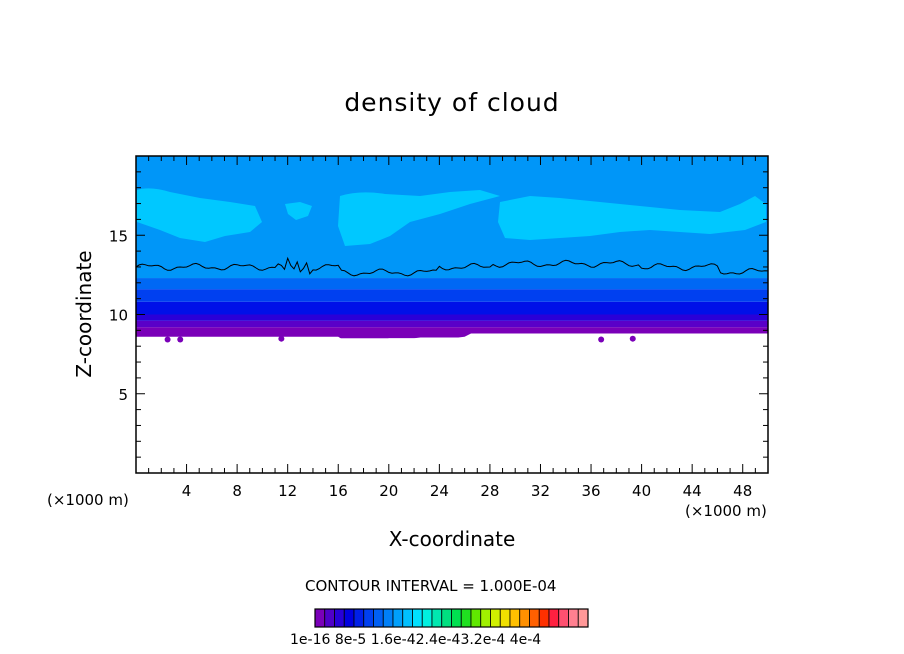 The image size is (904, 654). I want to click on colorbar-tick-labels: 1e-16 8e-5 1.6e-42.4e-43.2e-4 4e-4, so click(416, 640).